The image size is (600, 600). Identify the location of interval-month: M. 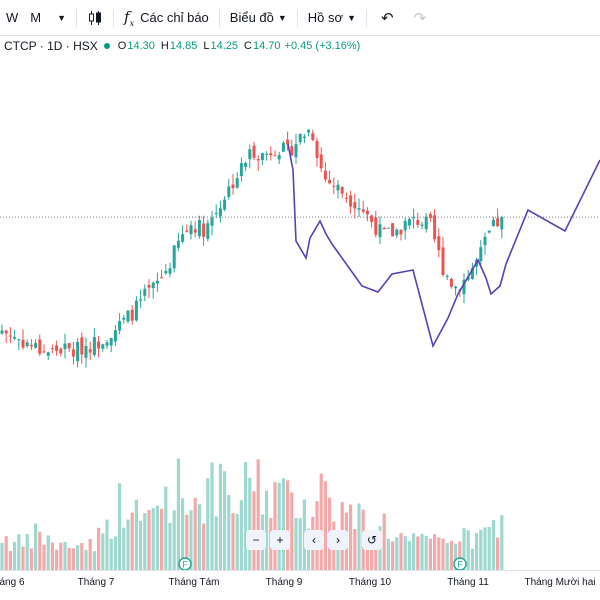
(35, 18).